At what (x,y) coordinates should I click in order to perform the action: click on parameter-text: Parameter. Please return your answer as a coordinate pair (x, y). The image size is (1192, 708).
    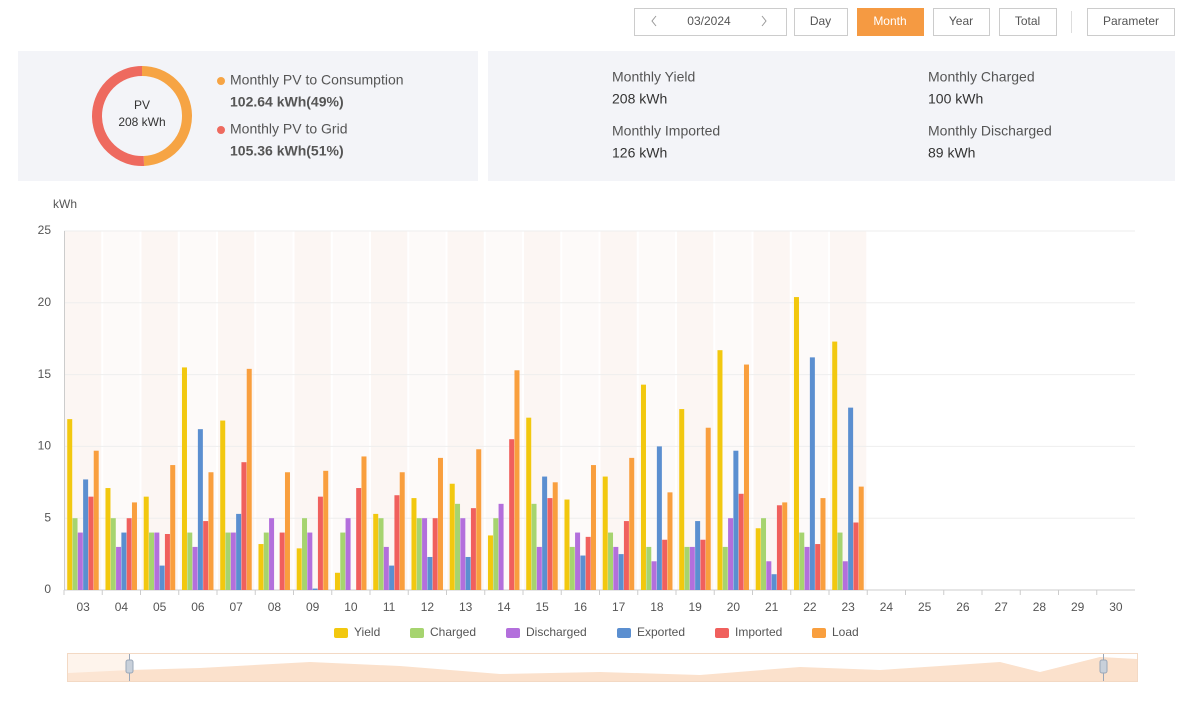
    Looking at the image, I should click on (1131, 21).